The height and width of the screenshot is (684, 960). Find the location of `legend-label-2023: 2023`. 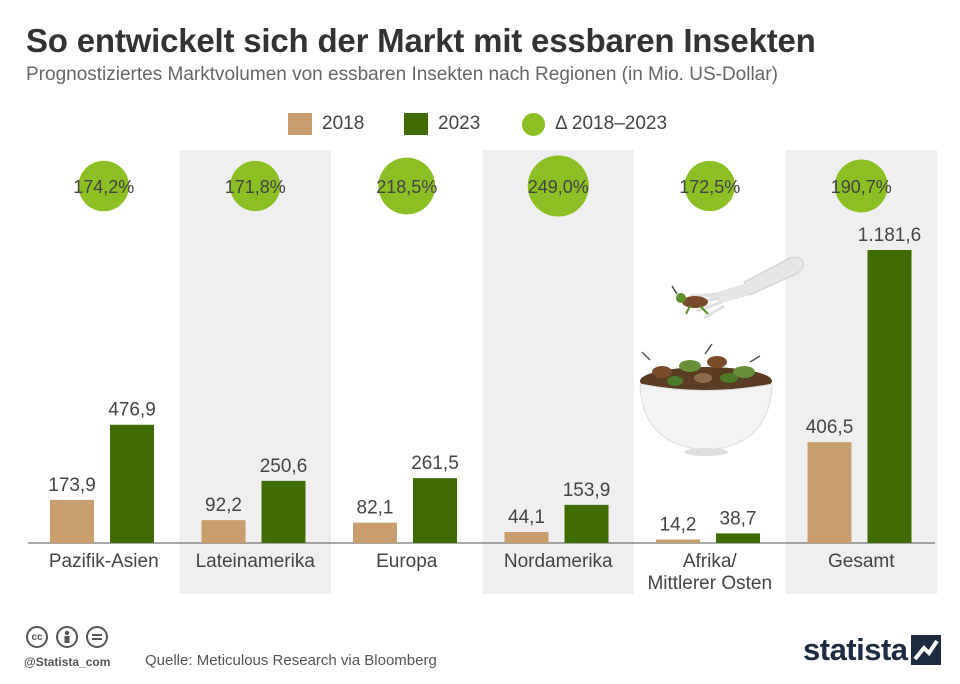

legend-label-2023: 2023 is located at coordinates (459, 123).